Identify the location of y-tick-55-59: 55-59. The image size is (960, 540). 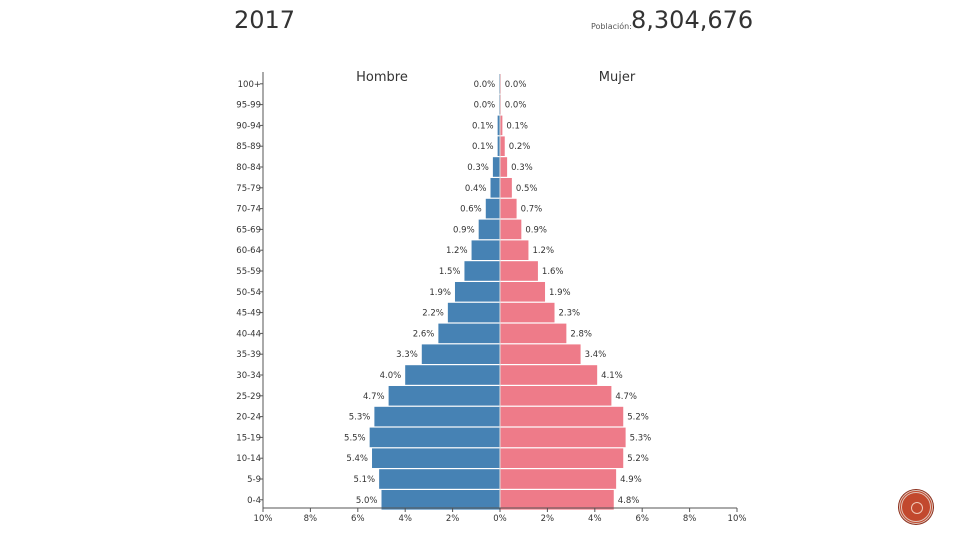
(248, 272).